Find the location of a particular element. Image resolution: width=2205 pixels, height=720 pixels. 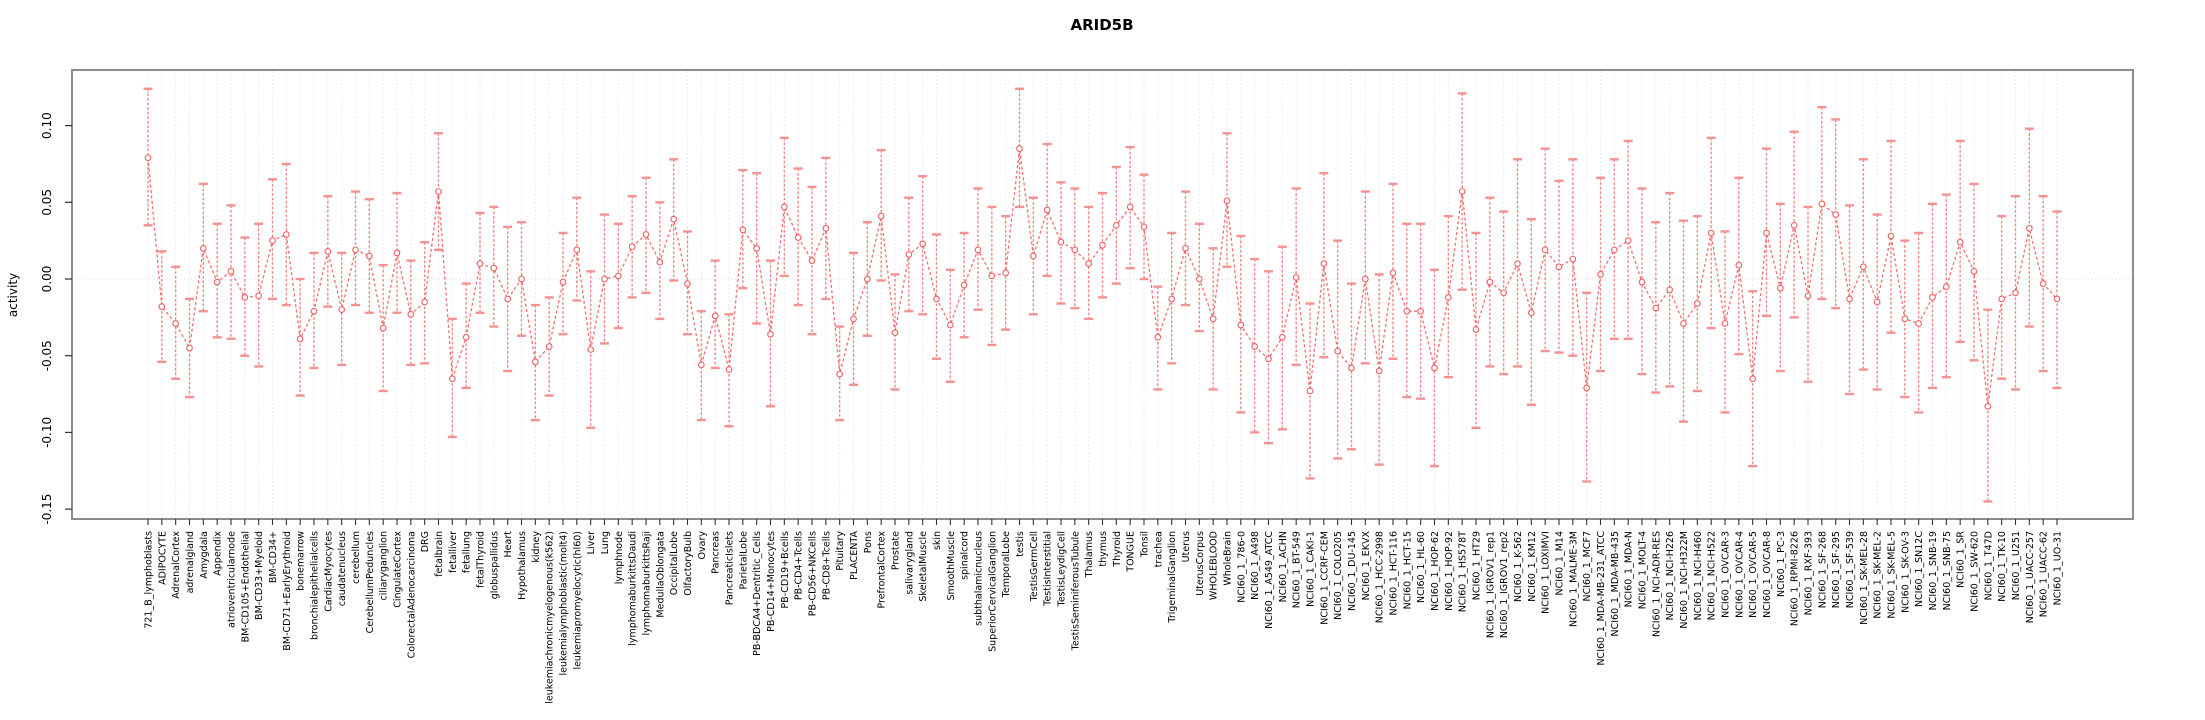

x-tick-label: CingulateCortex is located at coordinates (398, 569).